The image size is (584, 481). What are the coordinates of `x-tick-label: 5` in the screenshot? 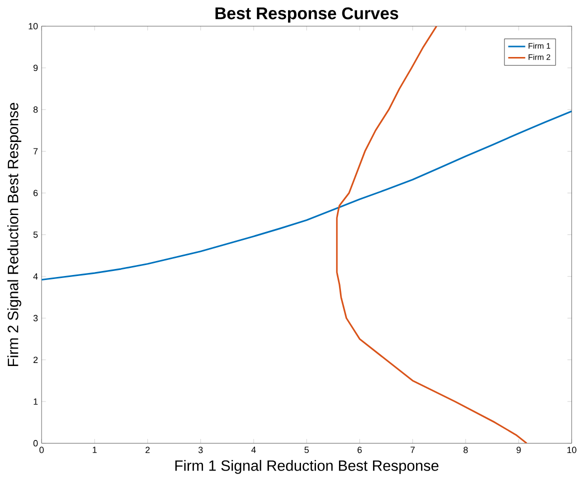 It's located at (306, 449).